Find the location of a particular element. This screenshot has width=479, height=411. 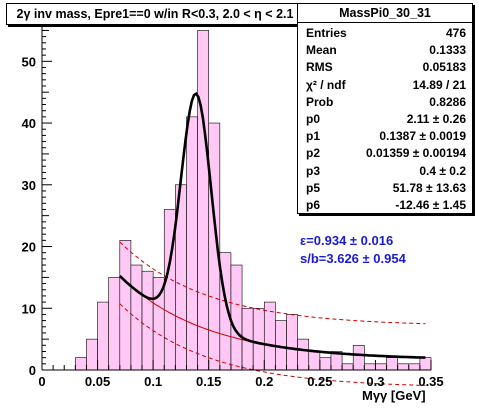

stats-key: RMS is located at coordinates (319, 67).